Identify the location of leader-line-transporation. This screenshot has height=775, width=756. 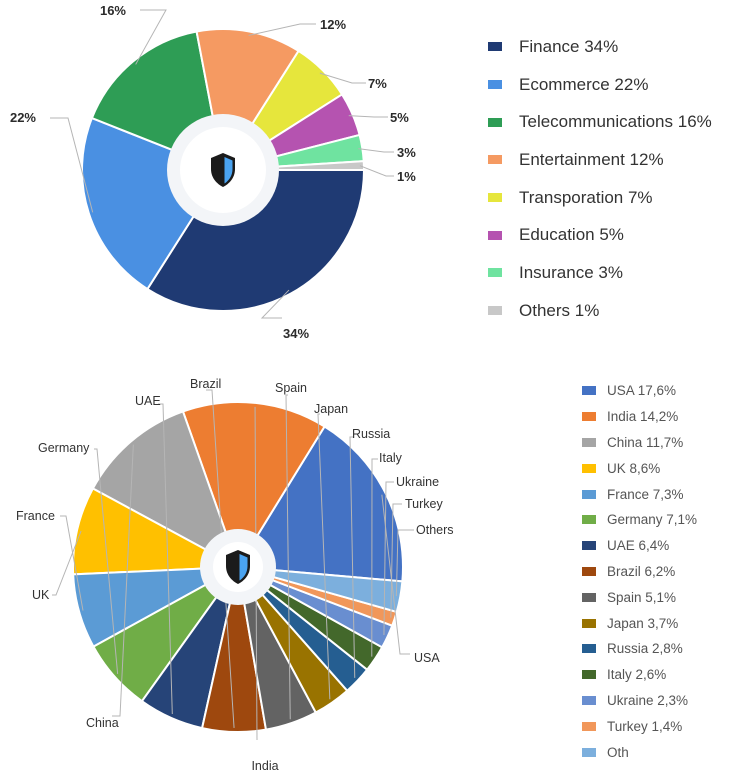
(342, 78).